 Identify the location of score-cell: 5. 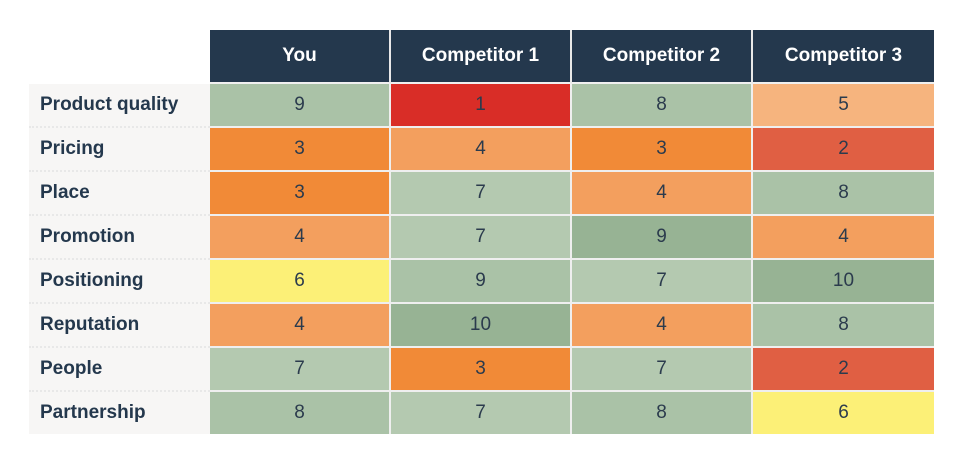
(843, 106).